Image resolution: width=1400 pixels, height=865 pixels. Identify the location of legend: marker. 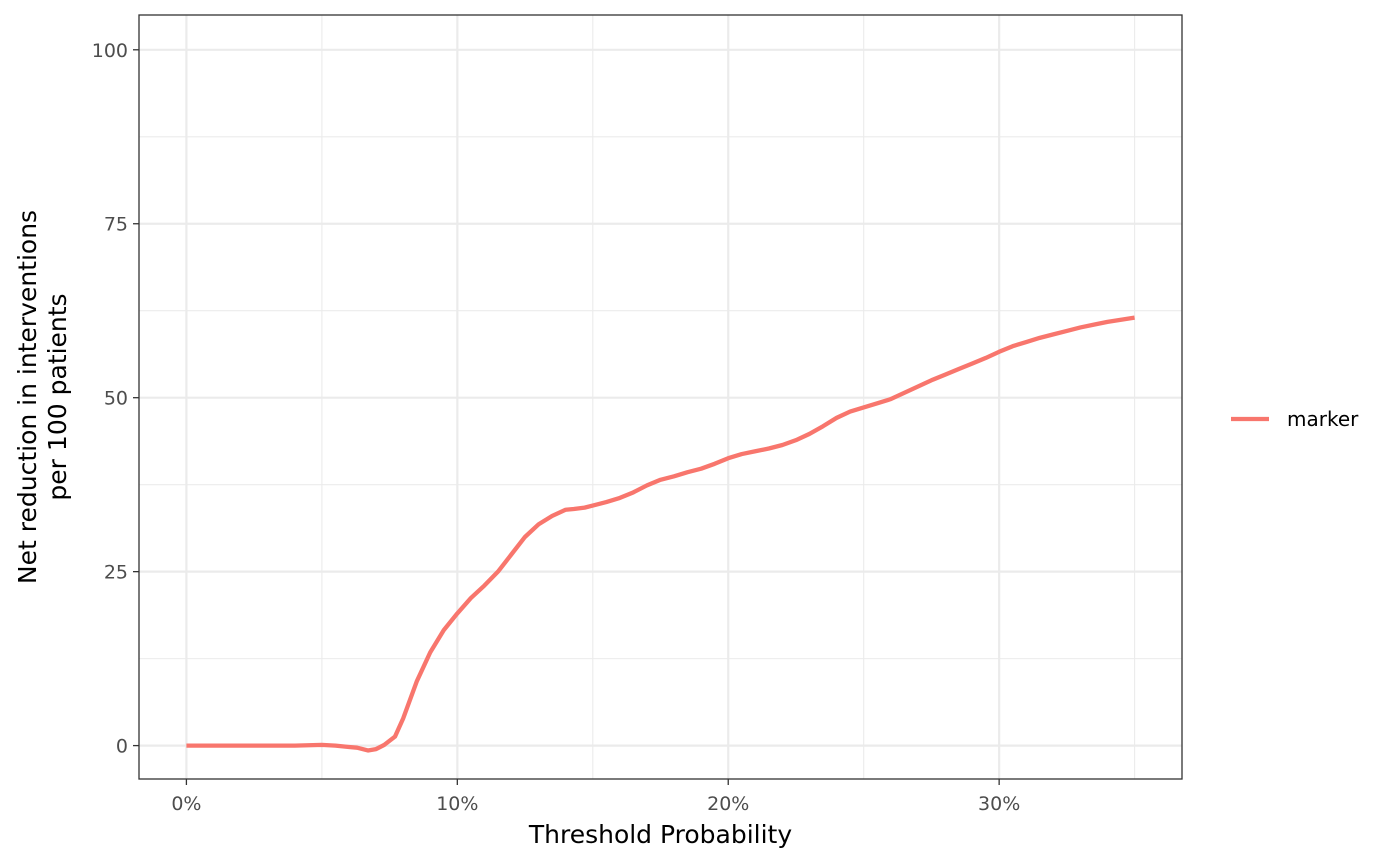
(1295, 419).